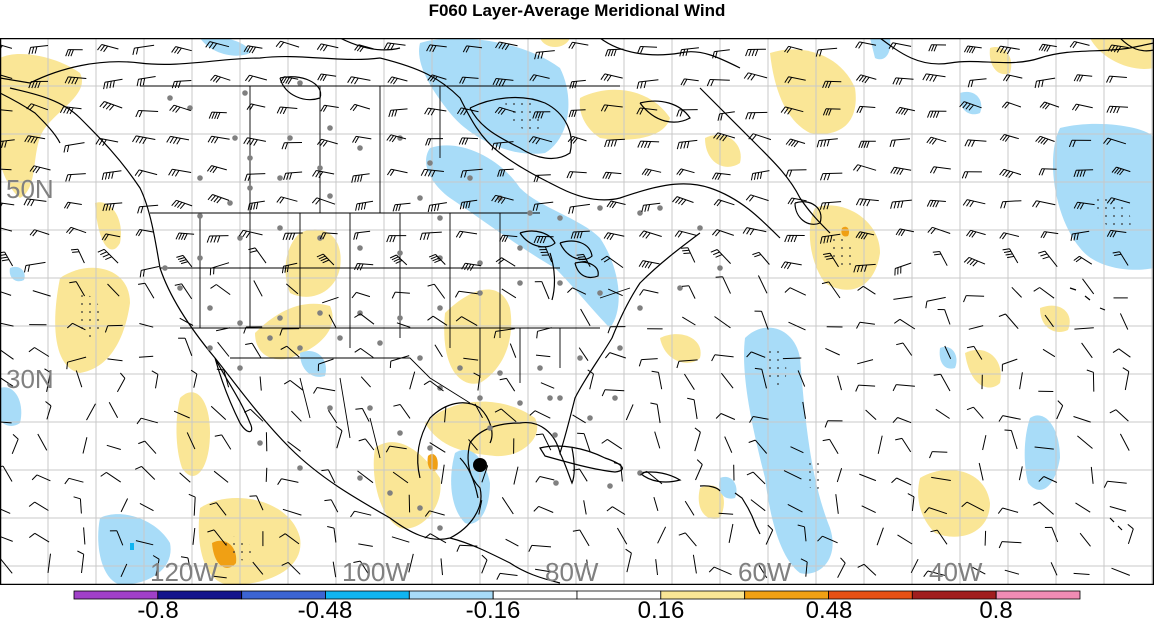 This screenshot has width=1154, height=622. What do you see at coordinates (30, 189) in the screenshot?
I see `lat-label-50n: 50N` at bounding box center [30, 189].